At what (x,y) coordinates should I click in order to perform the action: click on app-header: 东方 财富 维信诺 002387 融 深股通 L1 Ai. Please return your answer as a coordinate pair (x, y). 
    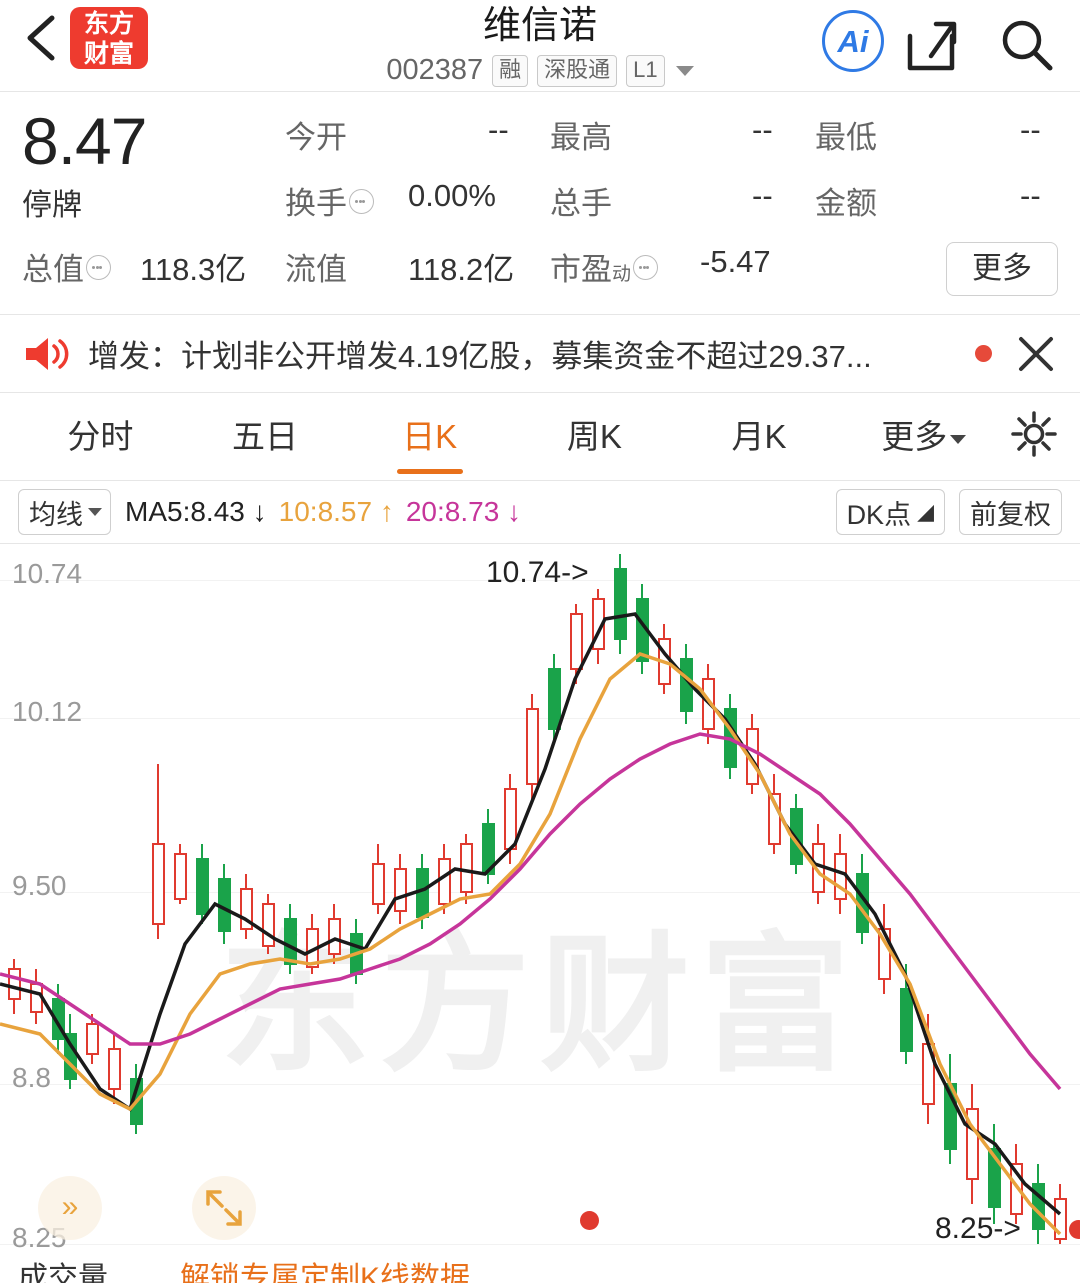
    Looking at the image, I should click on (540, 46).